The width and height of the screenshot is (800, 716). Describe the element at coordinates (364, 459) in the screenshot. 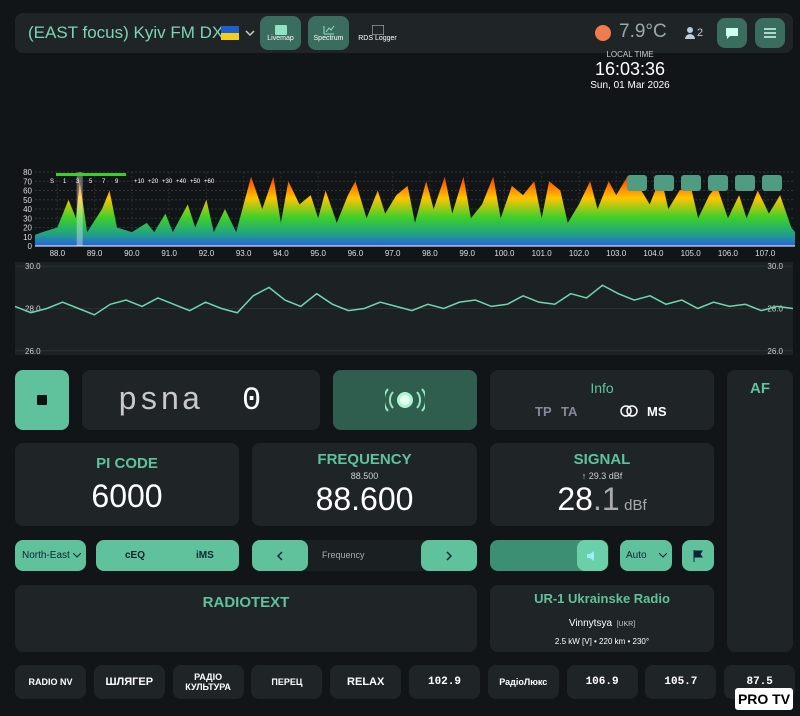

I see `frequency-title: FREQUENCY` at that location.